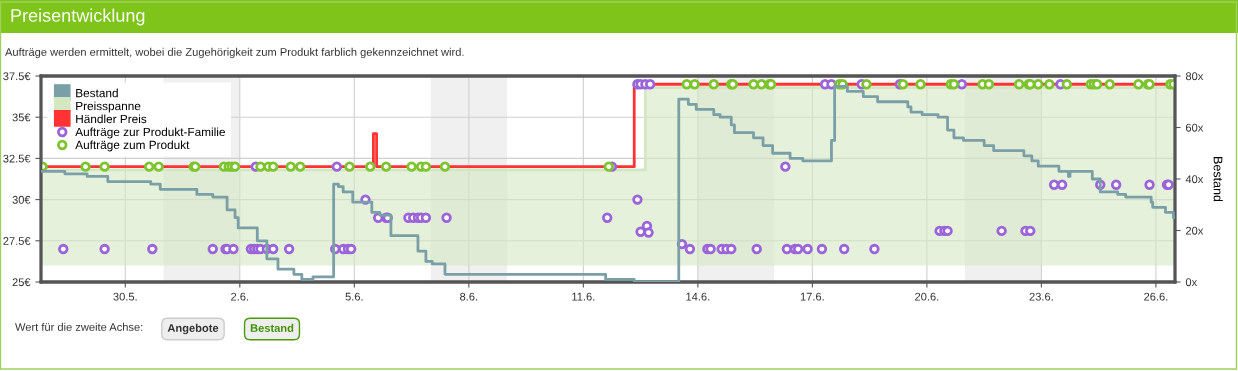 This screenshot has height=371, width=1238. Describe the element at coordinates (17, 241) in the screenshot. I see `y-tick-label: 27.5€` at that location.